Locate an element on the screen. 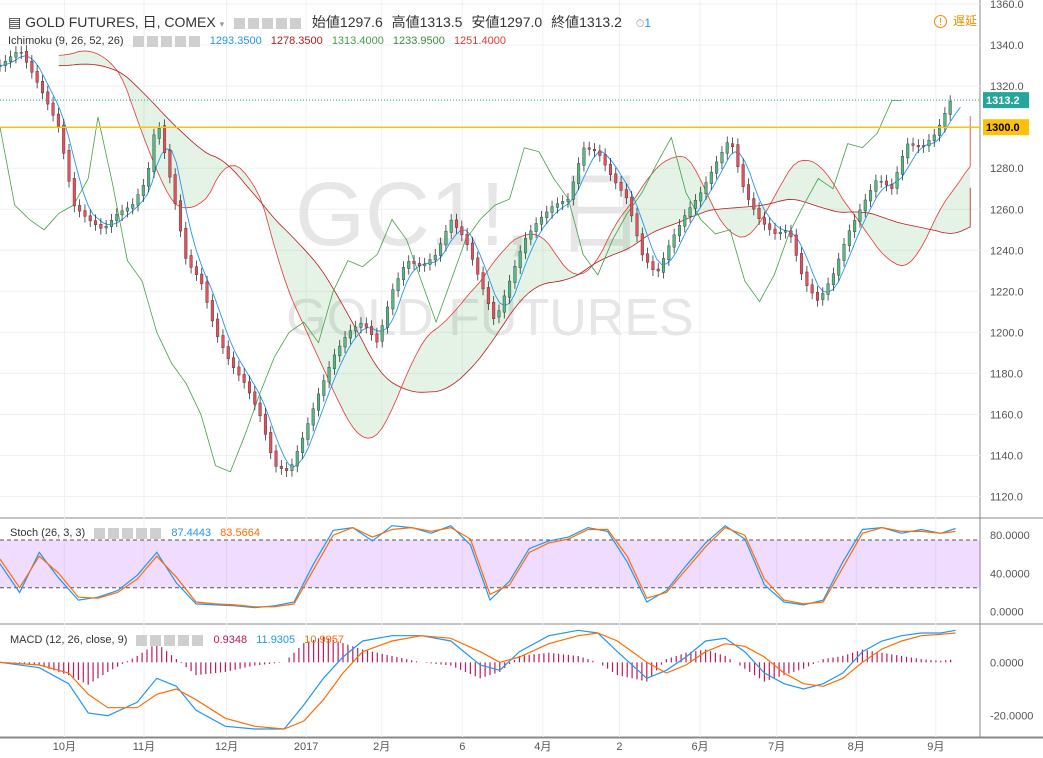 This screenshot has height=758, width=1043. stoch-tick-label: 40.0000 is located at coordinates (1010, 574).